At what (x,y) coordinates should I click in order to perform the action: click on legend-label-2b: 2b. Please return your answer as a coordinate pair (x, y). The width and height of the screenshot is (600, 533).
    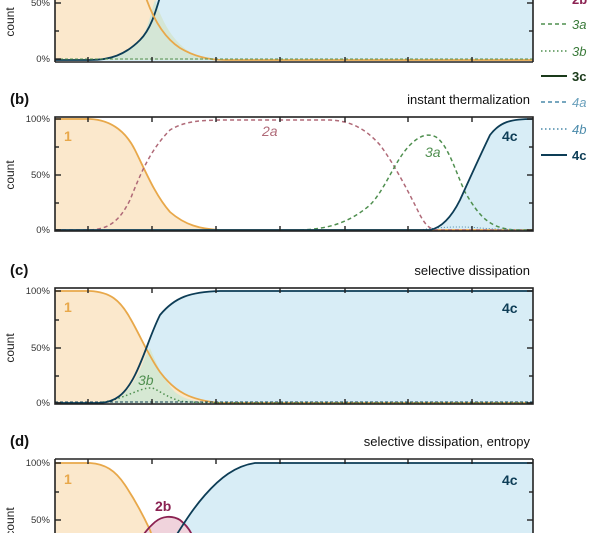
    Looking at the image, I should click on (579, 3).